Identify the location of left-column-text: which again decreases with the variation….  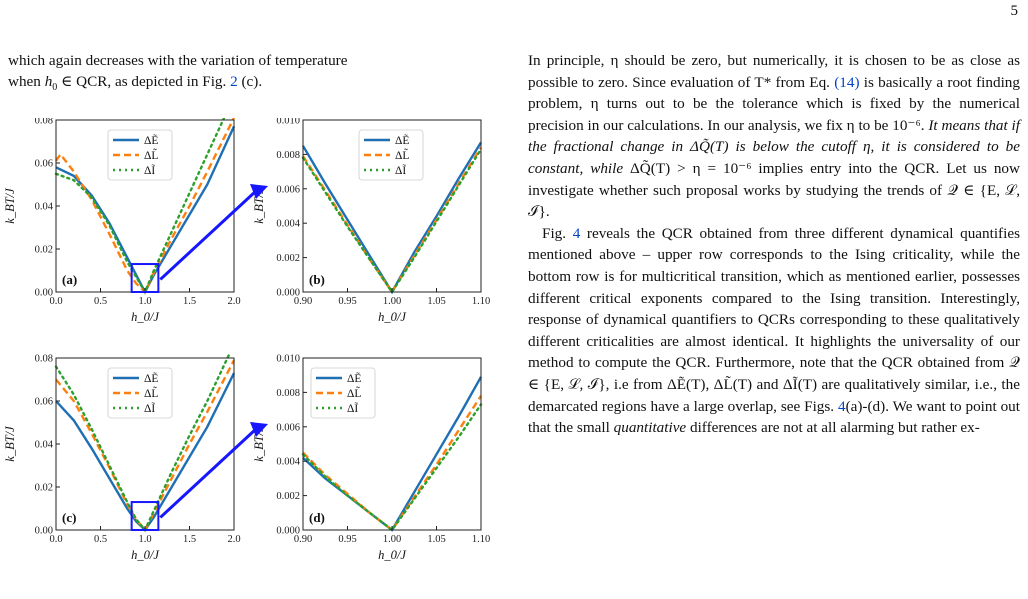
(254, 74).